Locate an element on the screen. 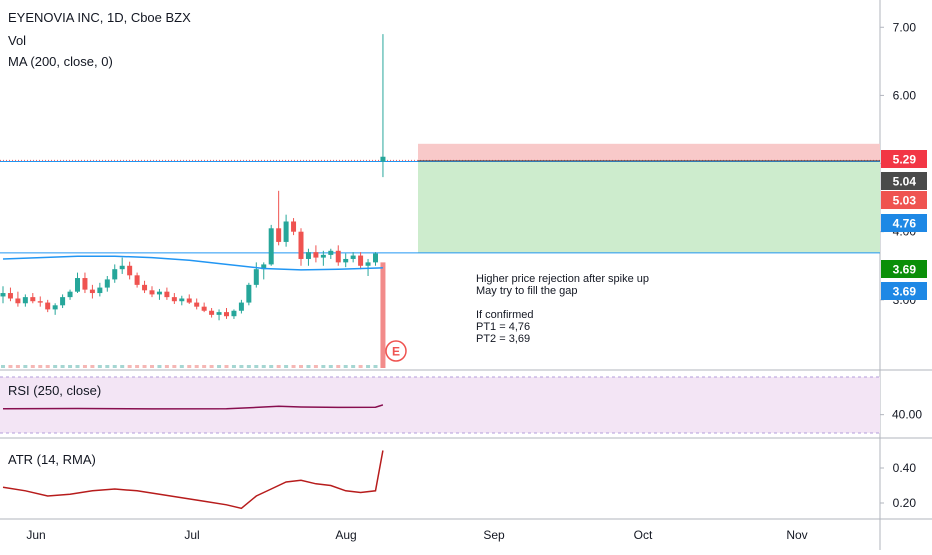 The height and width of the screenshot is (555, 932). chart-title: EYENOVIA INC, 1D, Cboe BZX is located at coordinates (99, 17).